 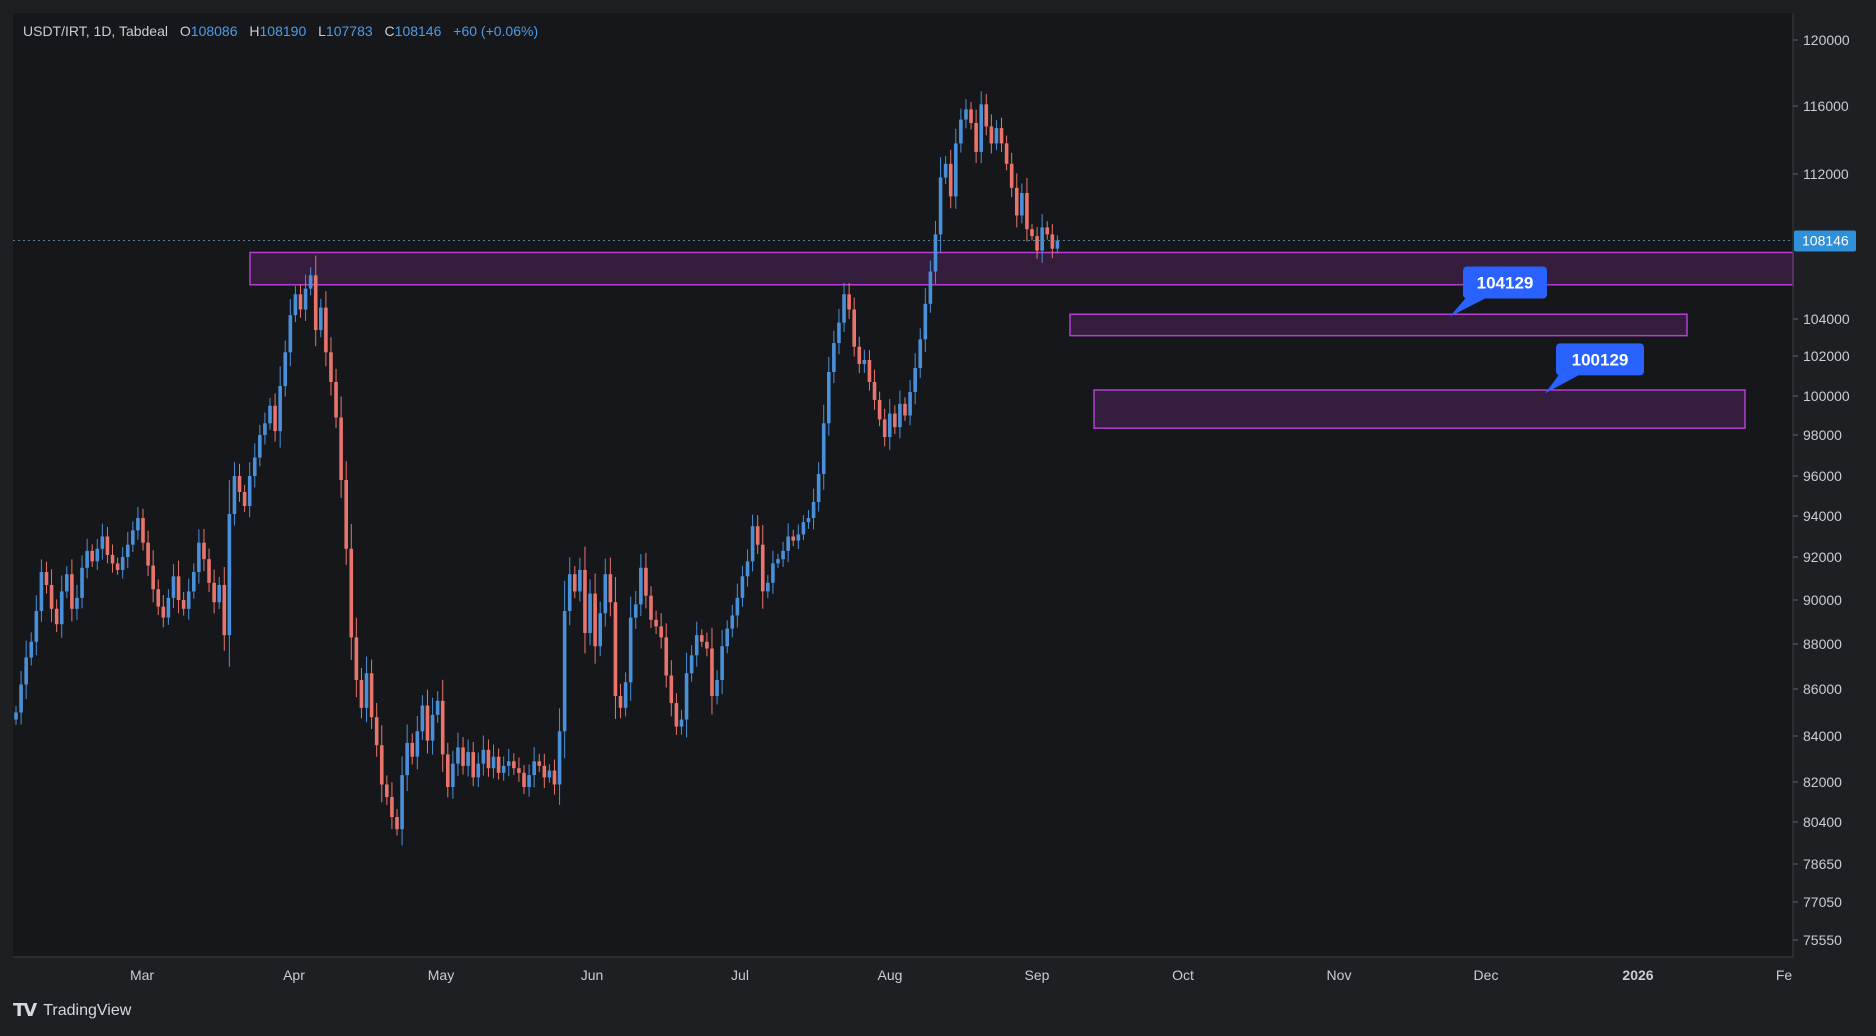 What do you see at coordinates (87, 1010) in the screenshot?
I see `brand-name: TradingView` at bounding box center [87, 1010].